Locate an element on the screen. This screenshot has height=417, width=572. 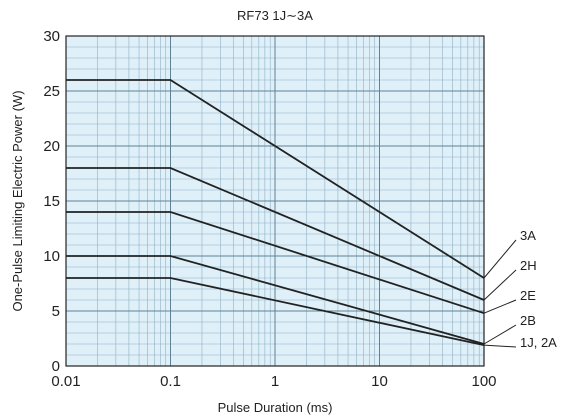
x-tick-label: 10 is located at coordinates (379, 381).